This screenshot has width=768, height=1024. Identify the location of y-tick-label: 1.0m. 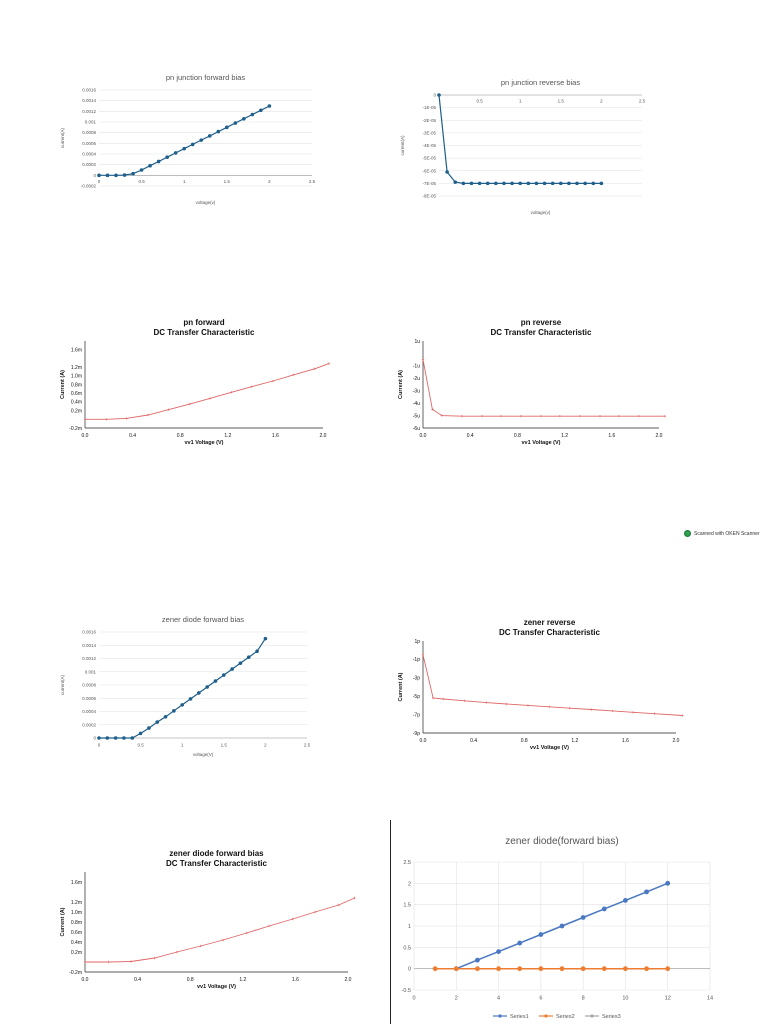
(76, 377).